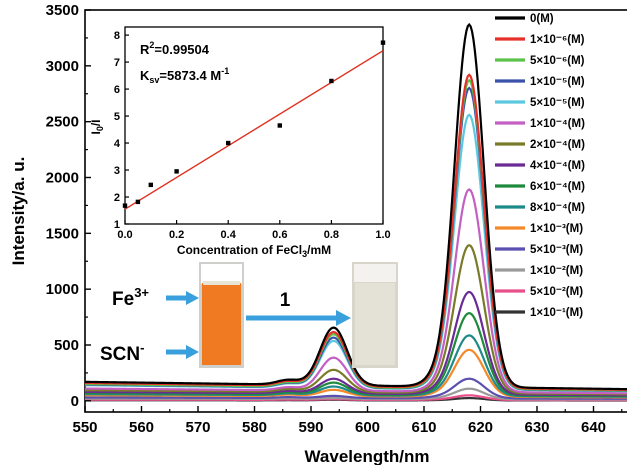 The width and height of the screenshot is (627, 465). I want to click on inset-x-tick-label: 0.2, so click(176, 235).